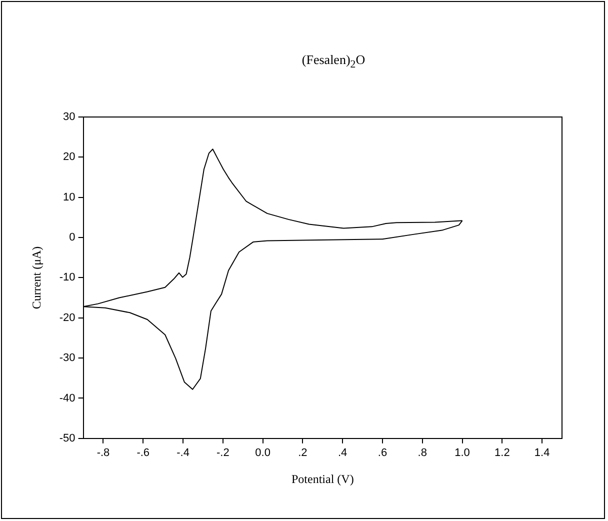  Describe the element at coordinates (262, 453) in the screenshot. I see `x-tick-label: 0.0` at that location.